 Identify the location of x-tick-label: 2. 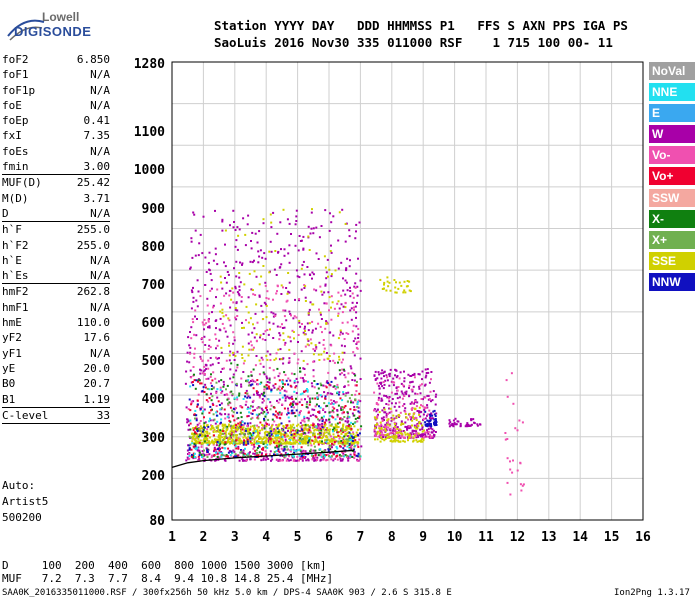
(203, 537).